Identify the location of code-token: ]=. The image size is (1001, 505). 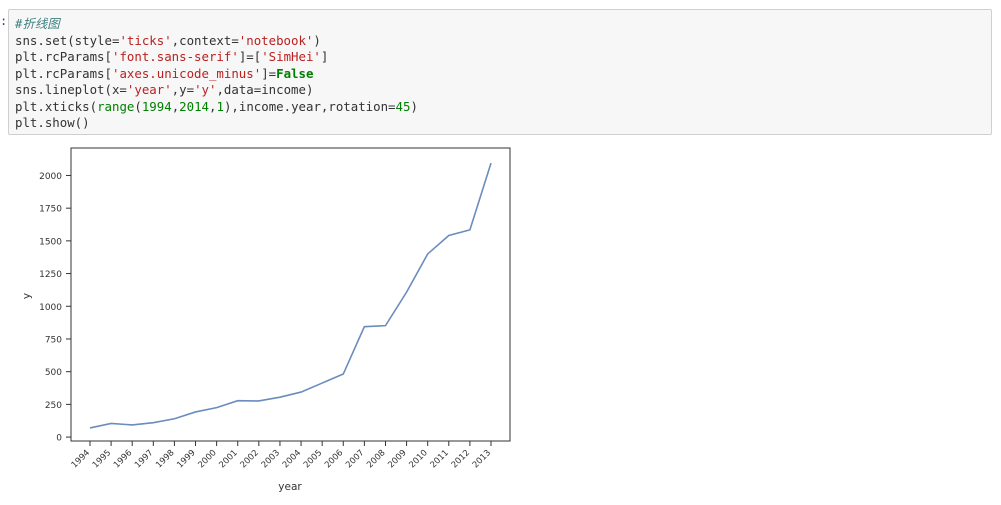
(269, 73).